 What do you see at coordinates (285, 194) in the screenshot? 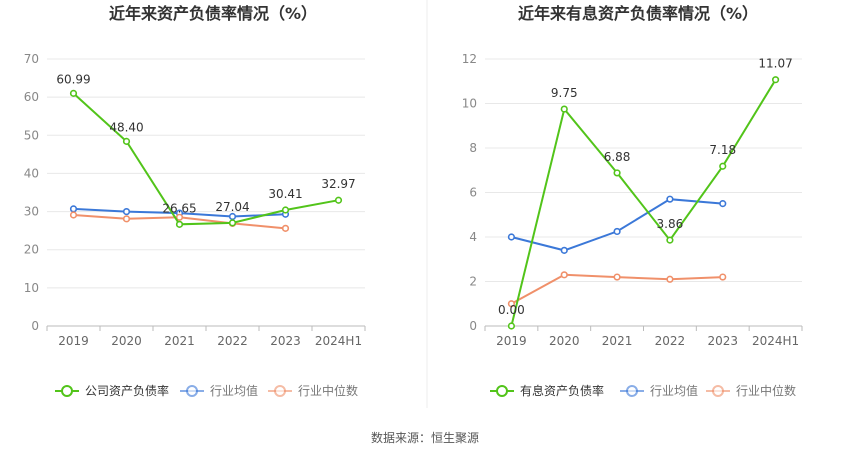
I see `data-label: 30.41` at bounding box center [285, 194].